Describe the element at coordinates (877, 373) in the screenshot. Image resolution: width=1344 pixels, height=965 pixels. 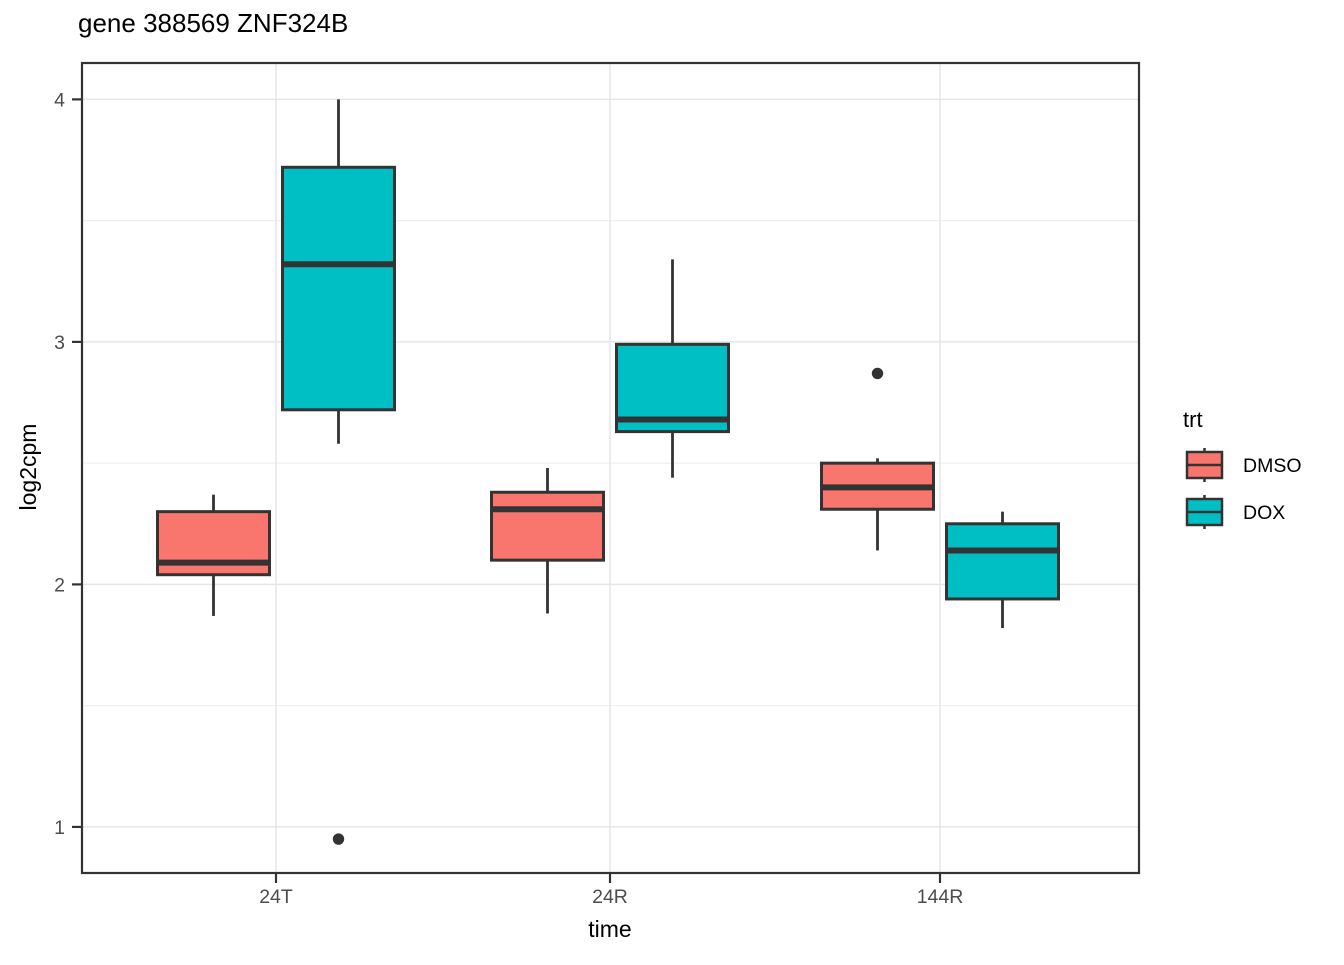
I see `outlier-point-144R-DMSO` at that location.